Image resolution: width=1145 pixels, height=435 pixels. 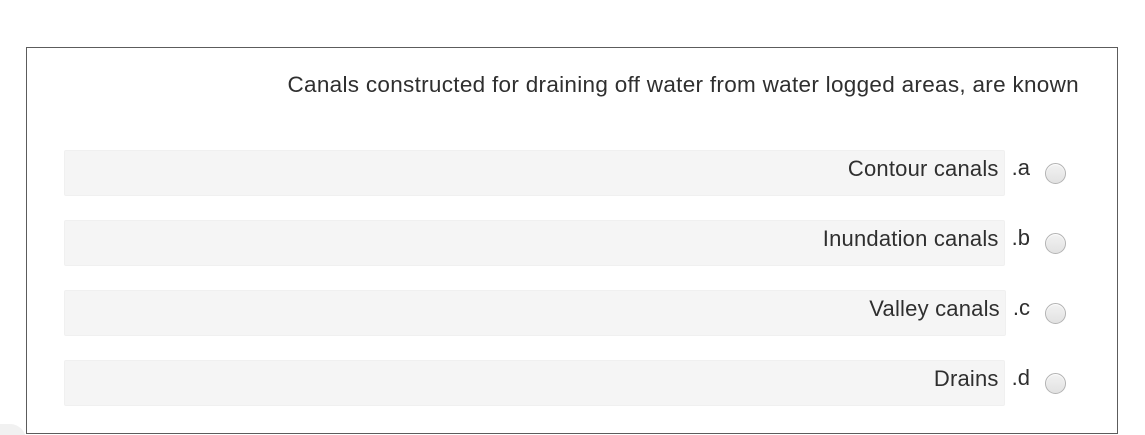 I want to click on option-text-c: Valley canals, so click(x=535, y=313).